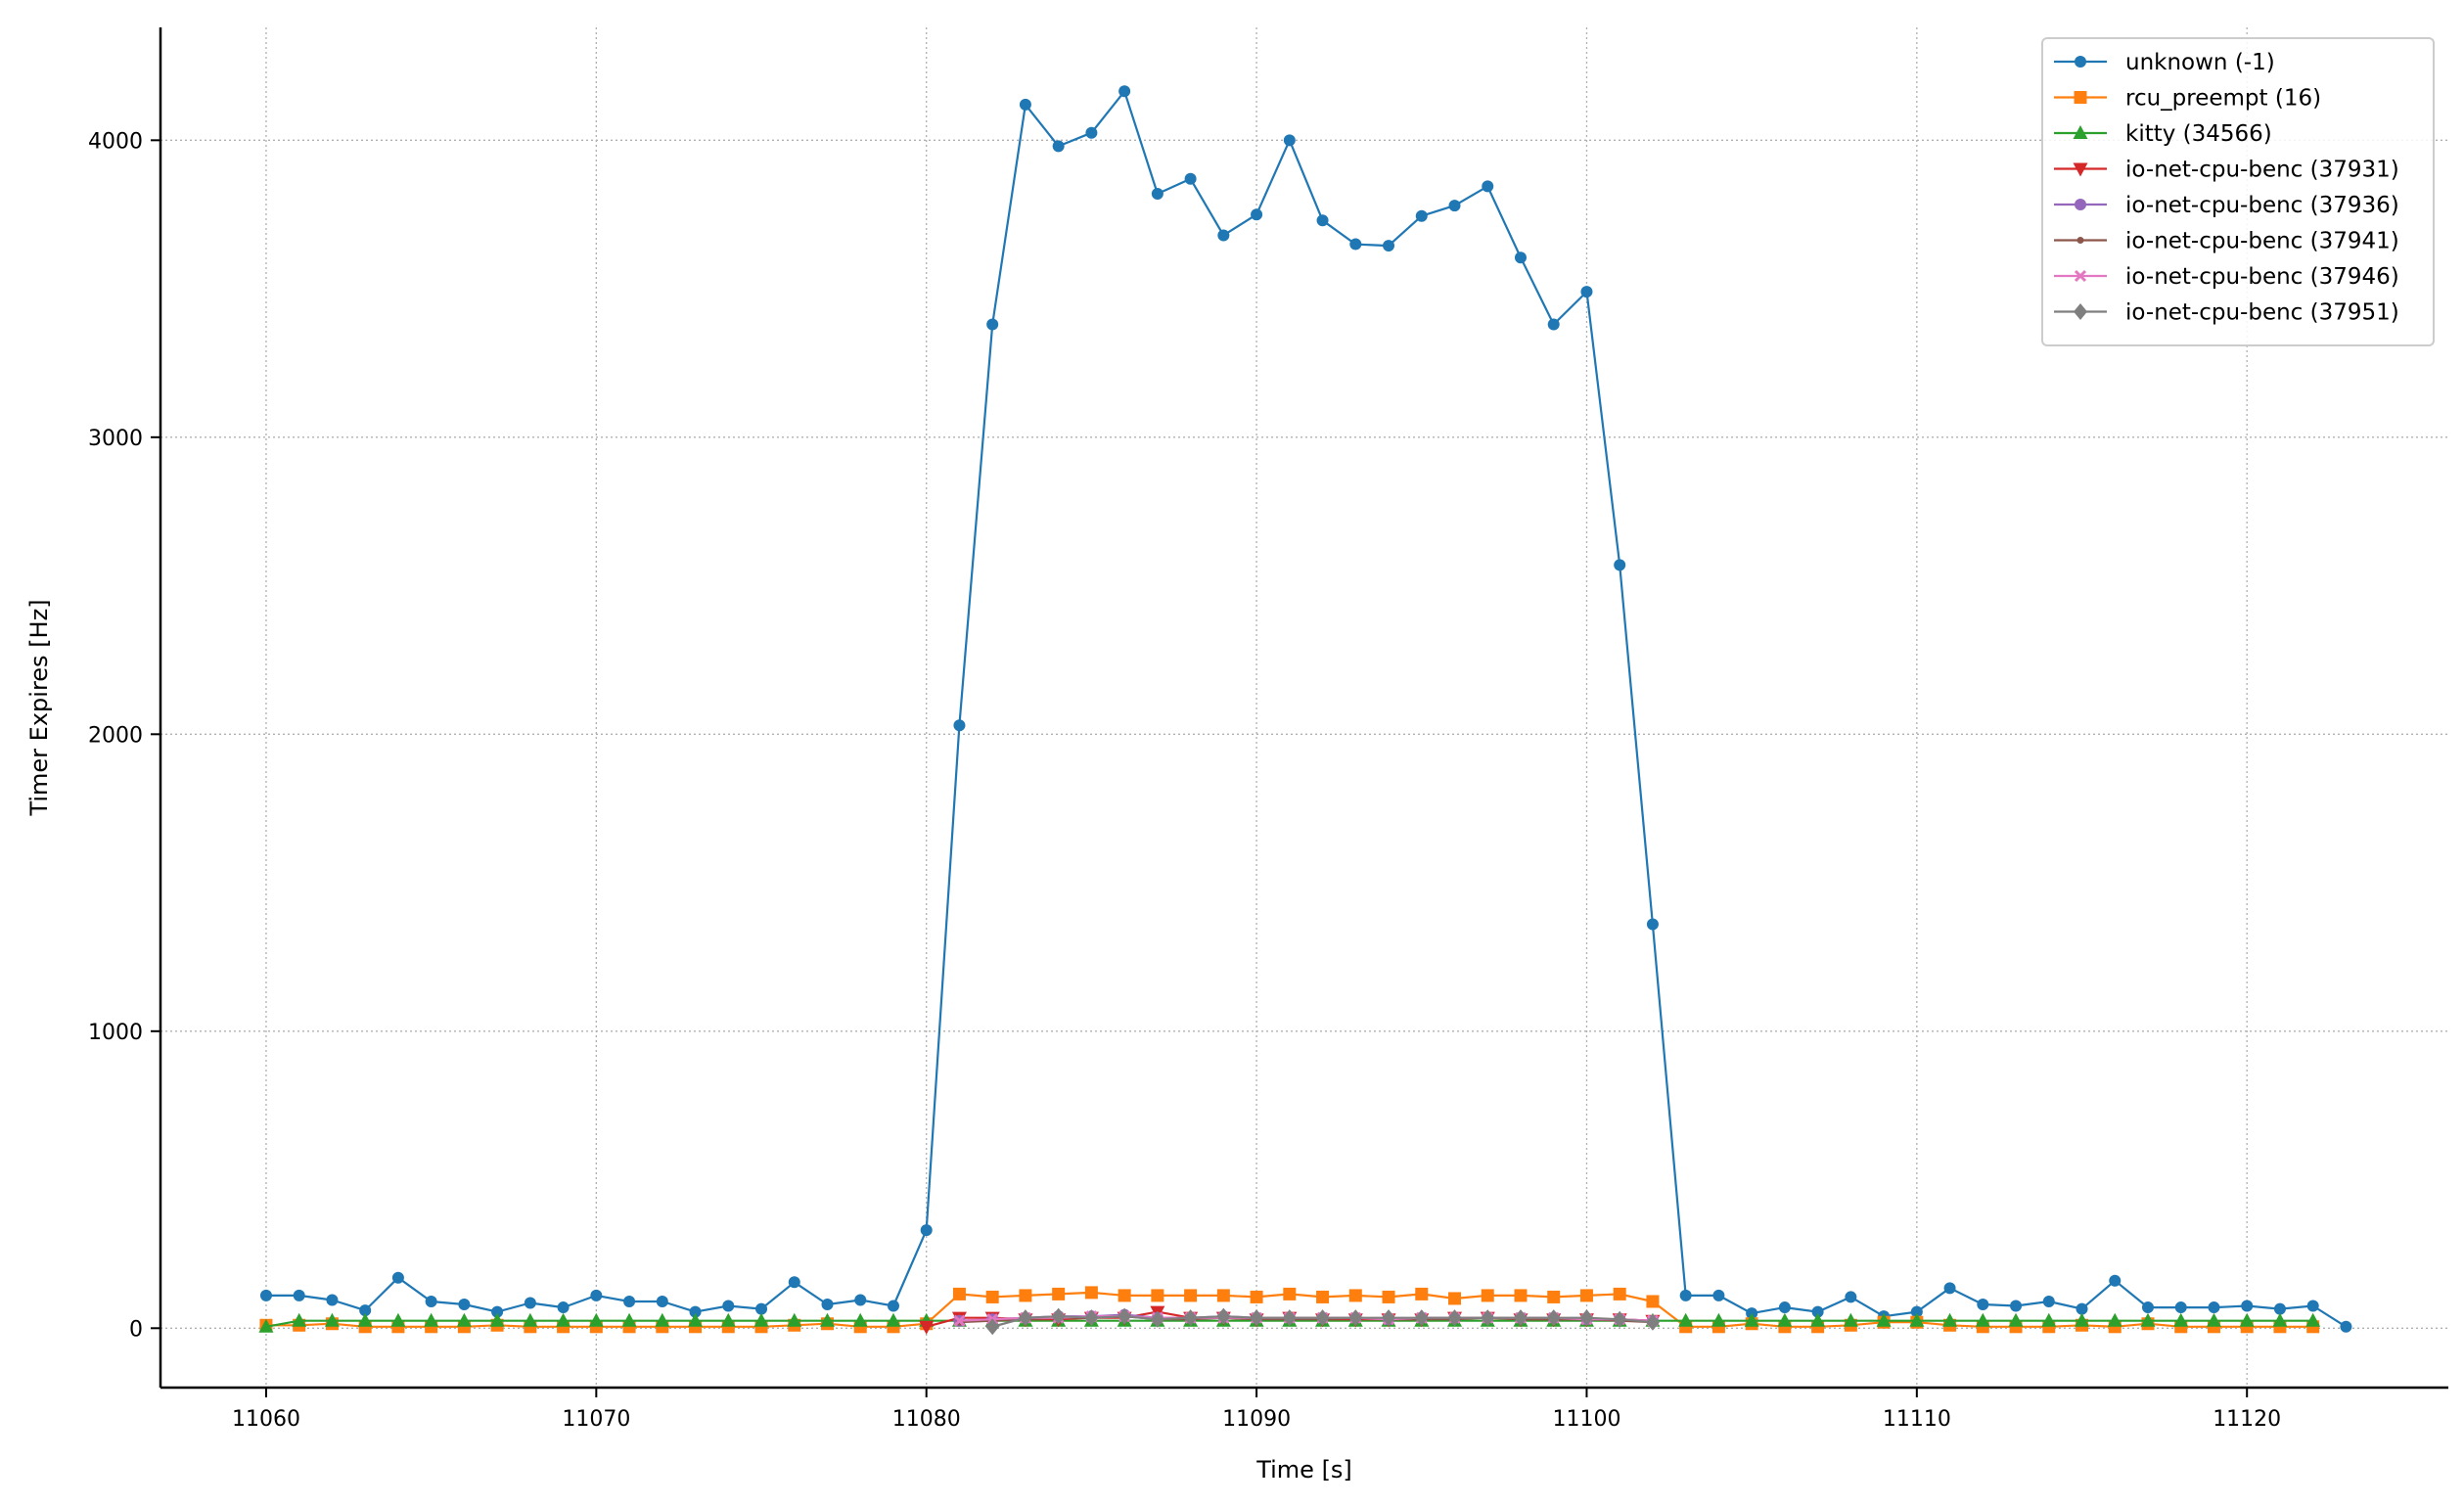 This screenshot has width=2464, height=1506. What do you see at coordinates (266, 1419) in the screenshot?
I see `x-tick-label: 11060` at bounding box center [266, 1419].